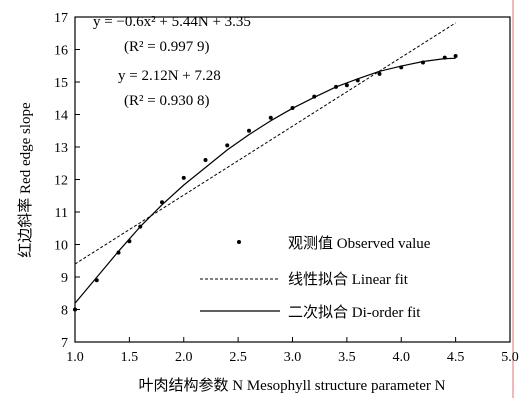 The image size is (520, 398). Describe the element at coordinates (166, 47) in the screenshot. I see `quadratic-r2: (R² = 0.997 9)` at that location.